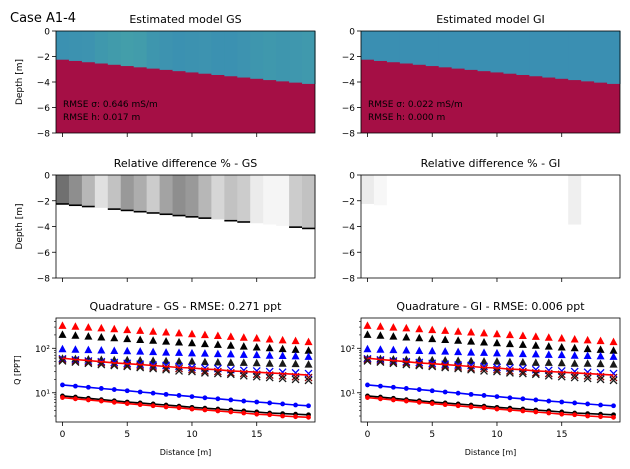  I want to click on x-tick-label: 10, so click(192, 435).